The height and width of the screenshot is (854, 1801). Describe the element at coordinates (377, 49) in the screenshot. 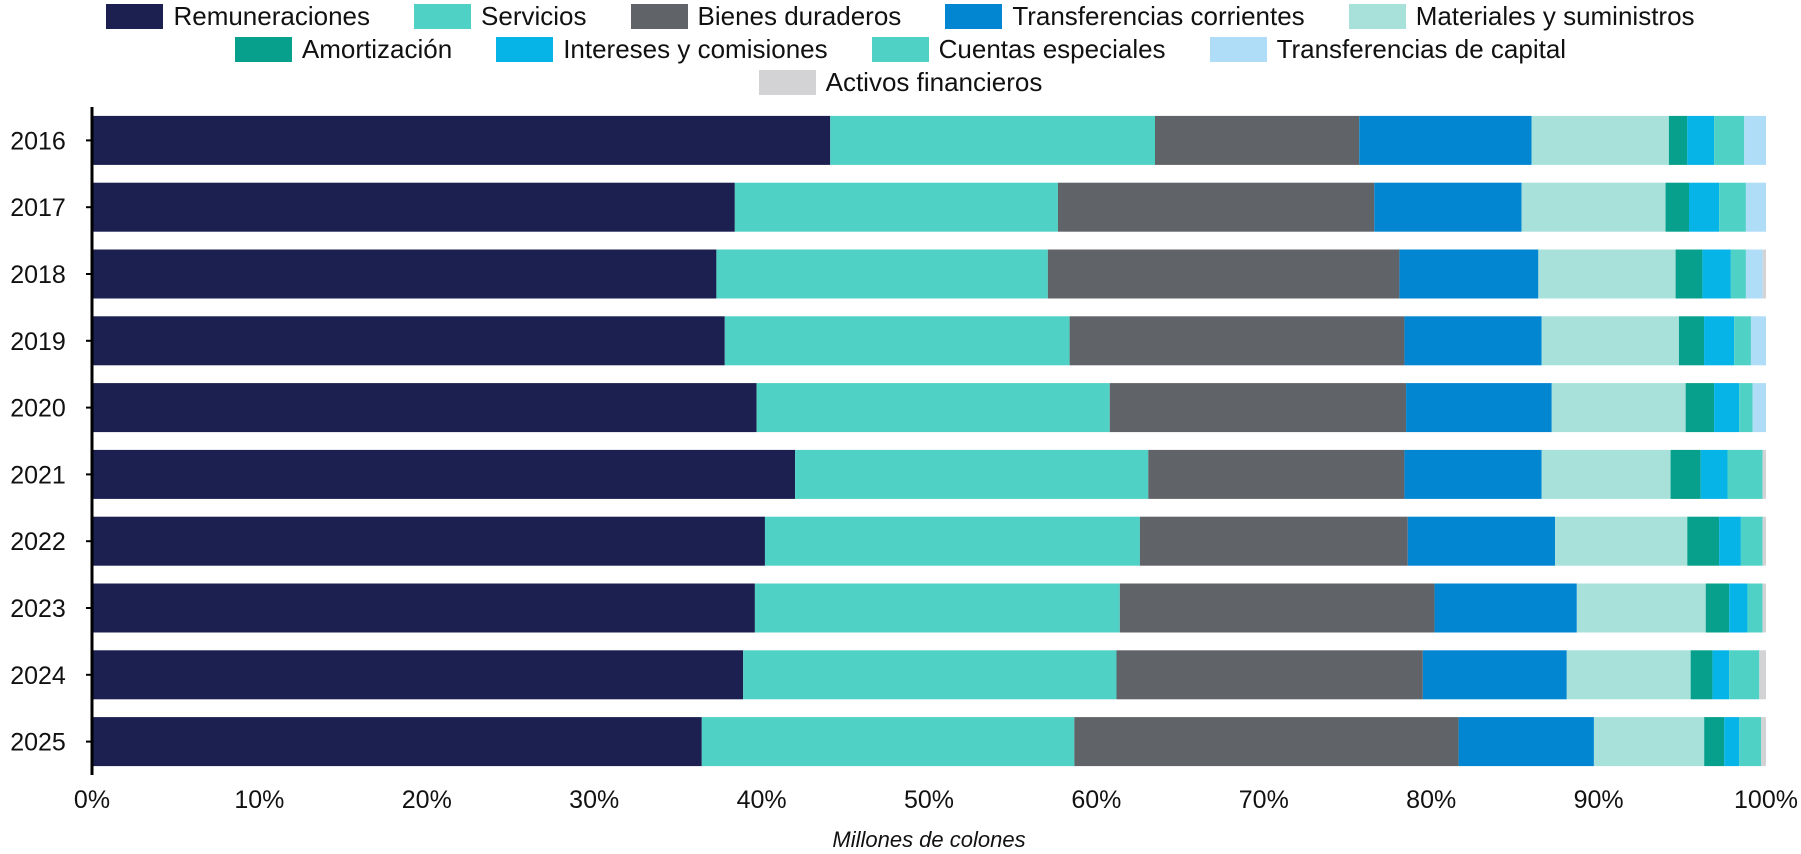

I see `legend-label: Amortización` at that location.